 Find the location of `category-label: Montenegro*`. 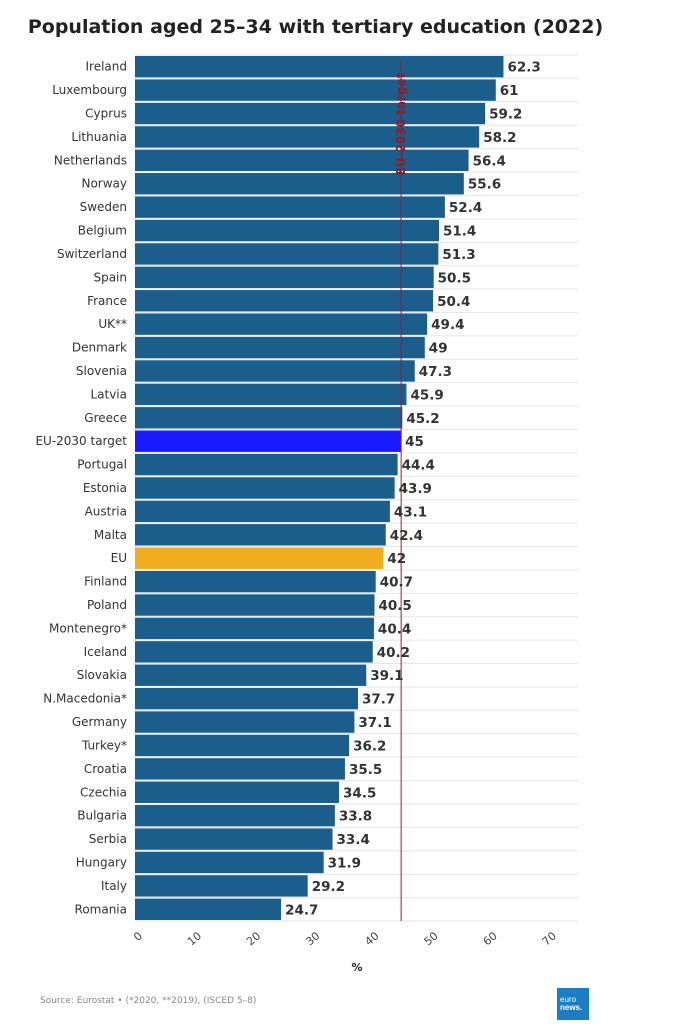

category-label: Montenegro* is located at coordinates (88, 628).